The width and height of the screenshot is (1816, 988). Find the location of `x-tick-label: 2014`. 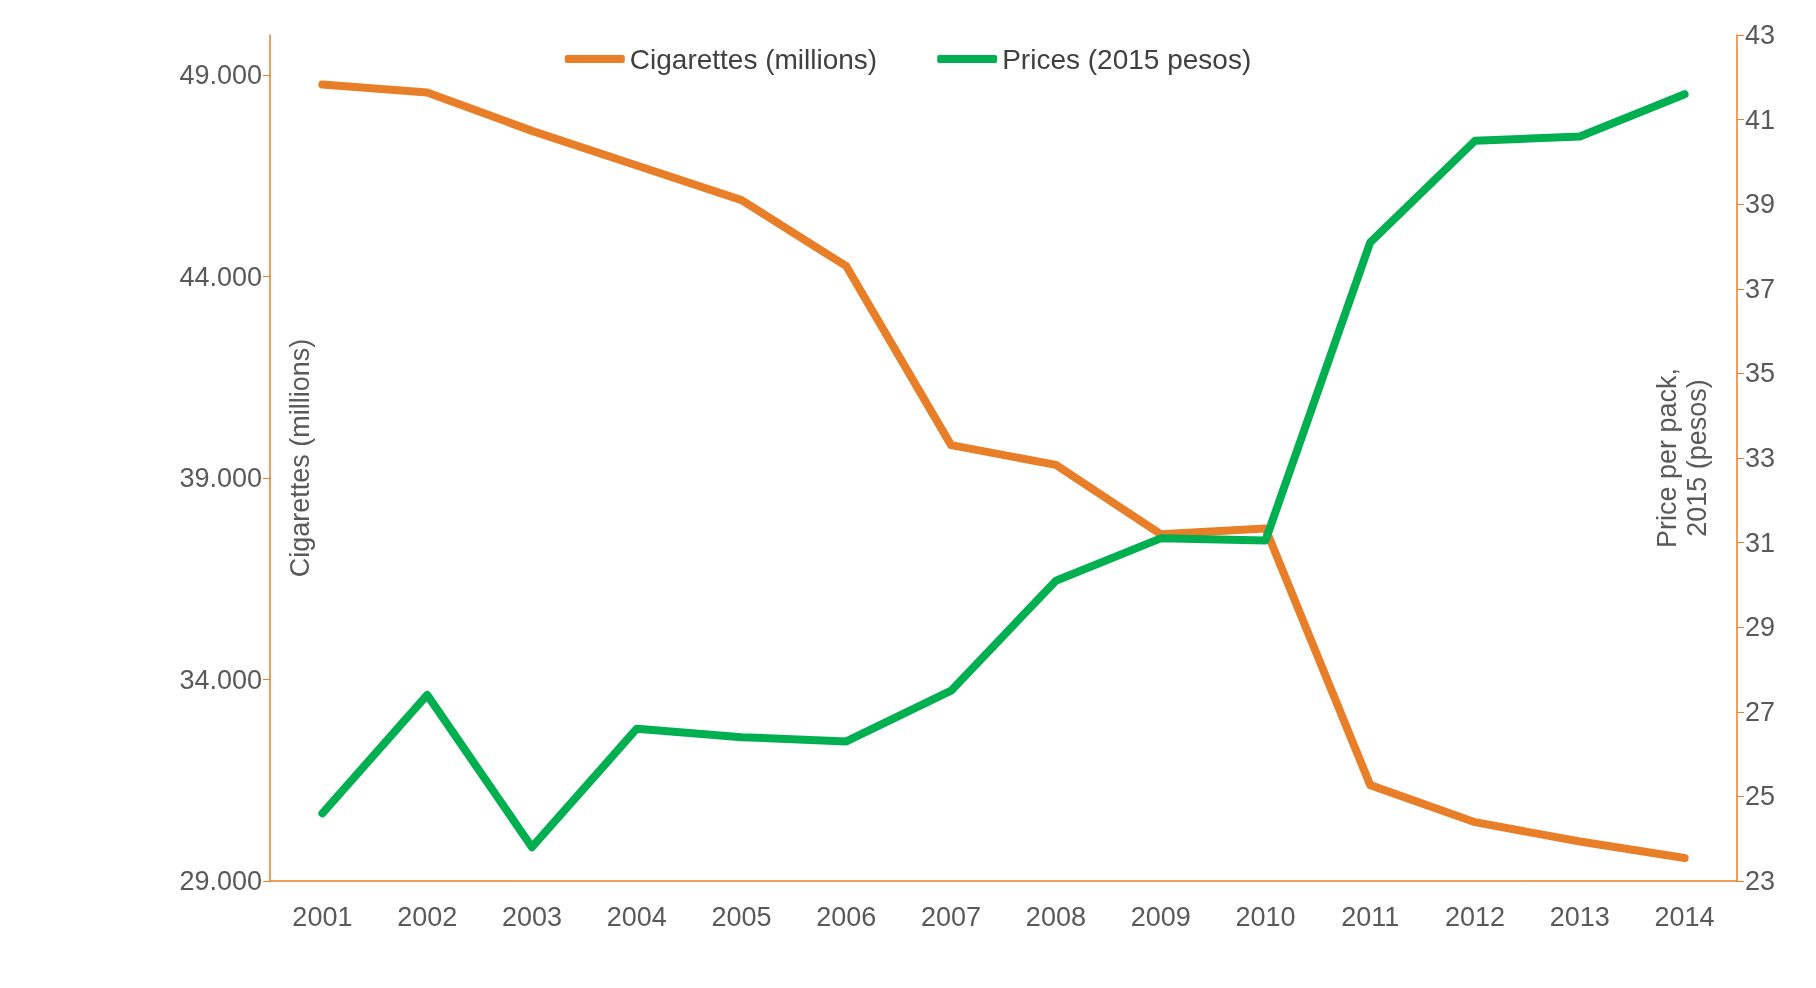

x-tick-label: 2014 is located at coordinates (1684, 916).